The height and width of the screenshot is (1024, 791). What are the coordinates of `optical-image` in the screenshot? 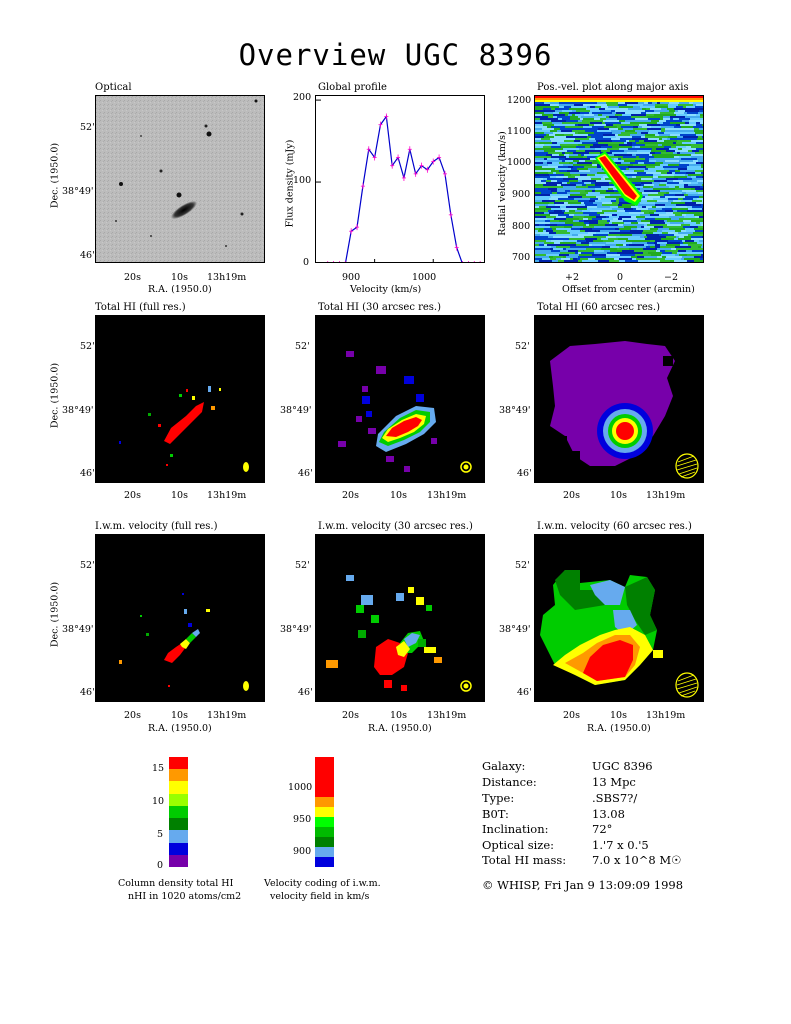 It's located at (180, 179).